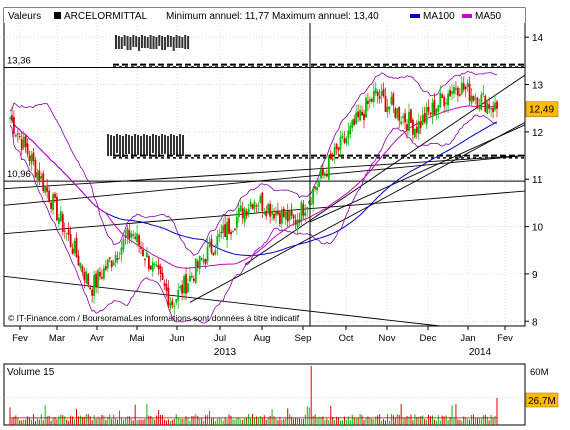  I want to click on ticker-swatch, so click(57, 15).